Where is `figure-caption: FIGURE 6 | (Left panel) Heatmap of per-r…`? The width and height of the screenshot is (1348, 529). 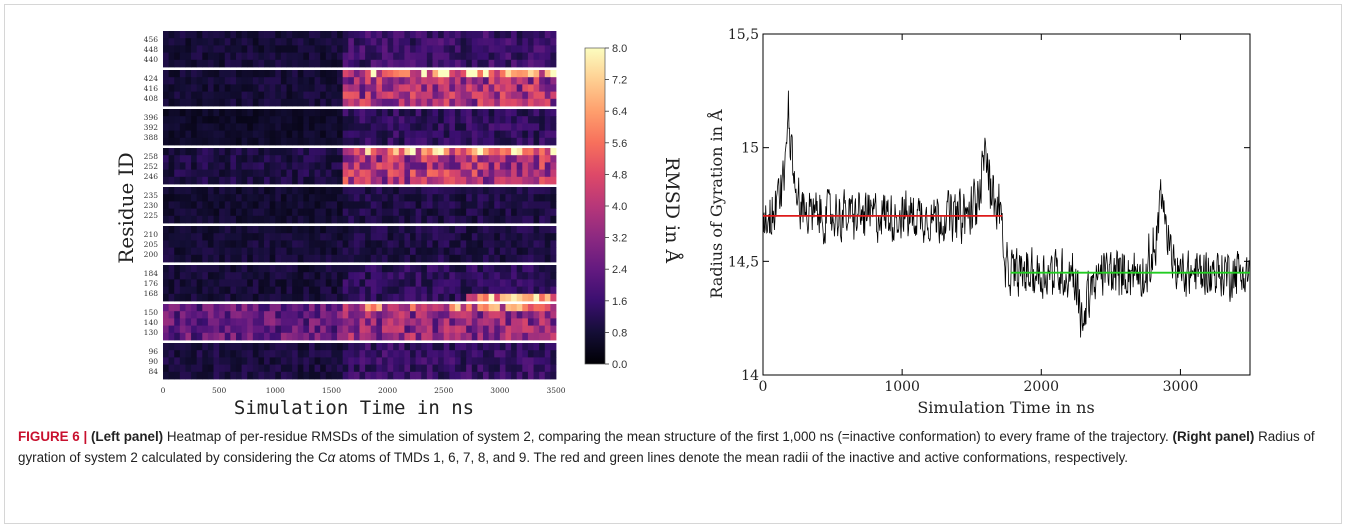
figure-caption: FIGURE 6 | (Left panel) Heatmap of per-r… is located at coordinates (674, 447).